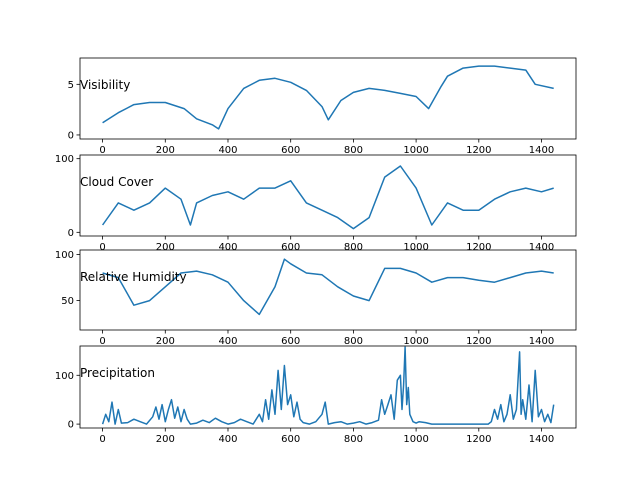  Describe the element at coordinates (478, 341) in the screenshot. I see `relative-humidity-x-tick-label: 1200` at that location.